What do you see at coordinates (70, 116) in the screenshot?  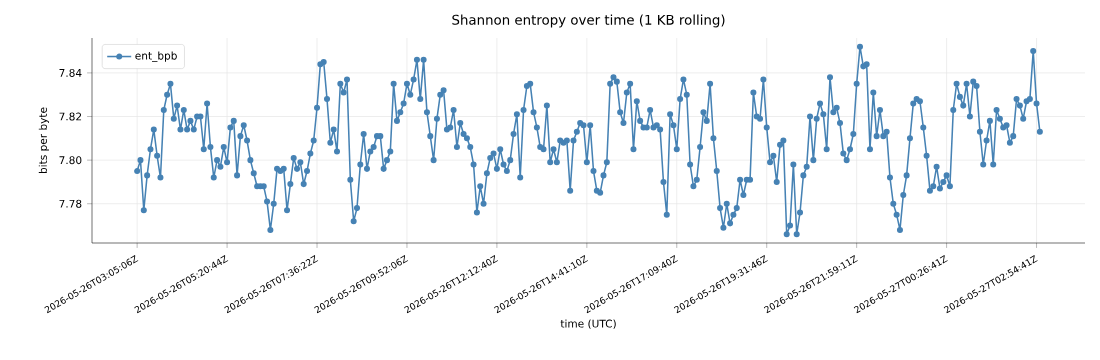 I see `y-tick-label: 7.82` at bounding box center [70, 116].